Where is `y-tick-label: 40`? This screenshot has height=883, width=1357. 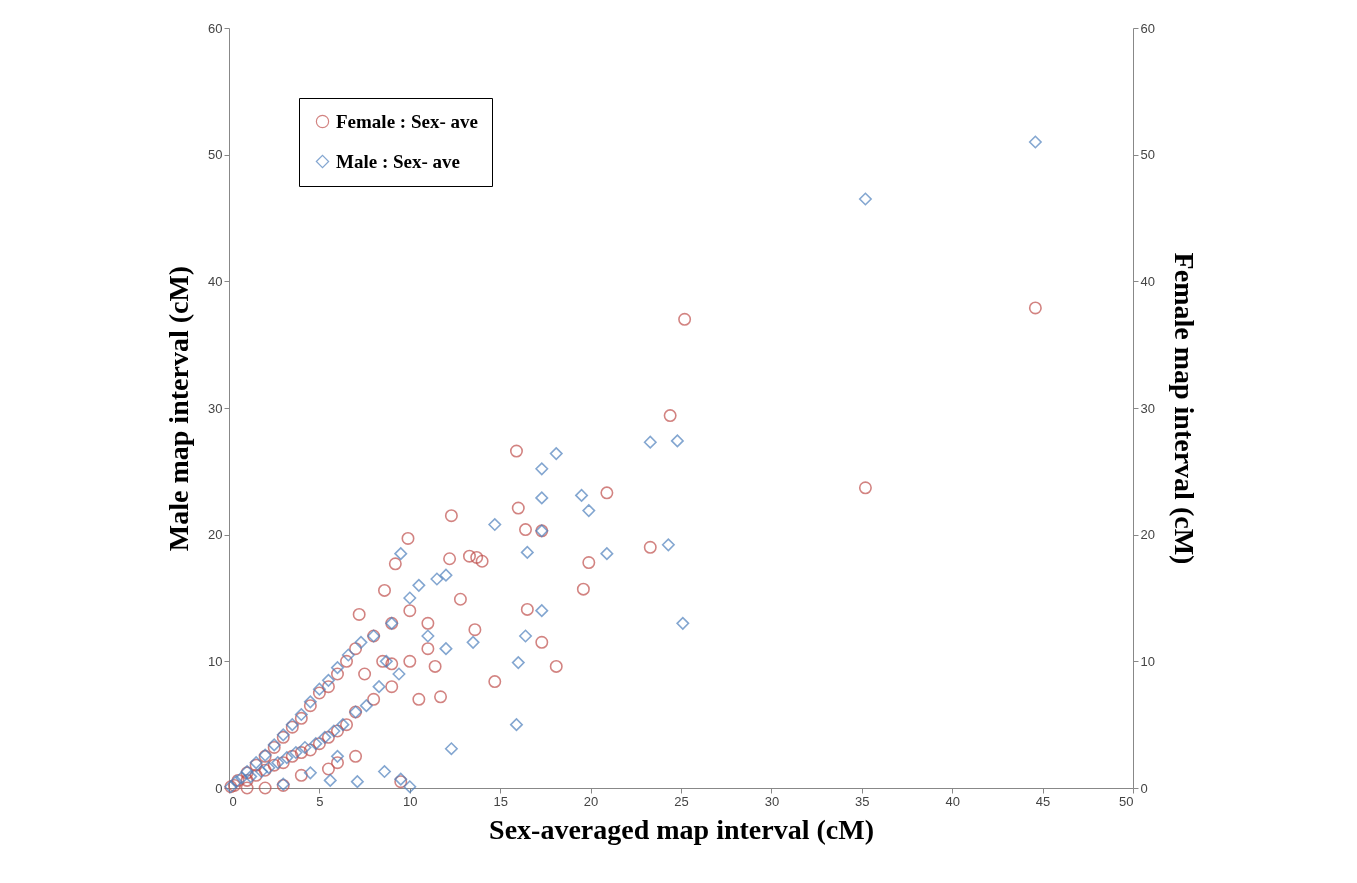
y-tick-label: 40 is located at coordinates (215, 281).